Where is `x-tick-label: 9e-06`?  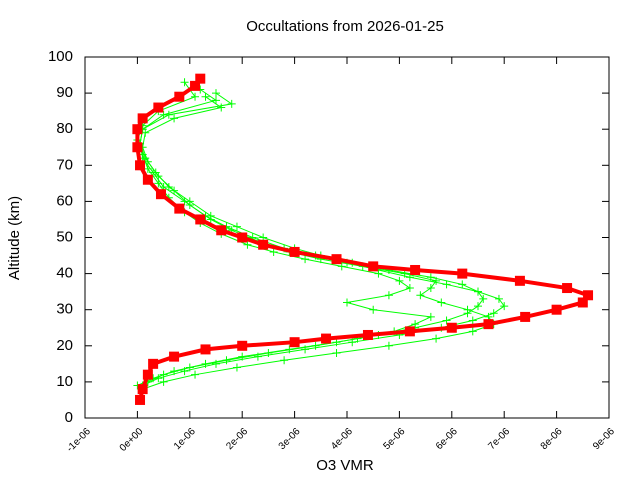 x-tick-label: 9e-06 is located at coordinates (604, 439).